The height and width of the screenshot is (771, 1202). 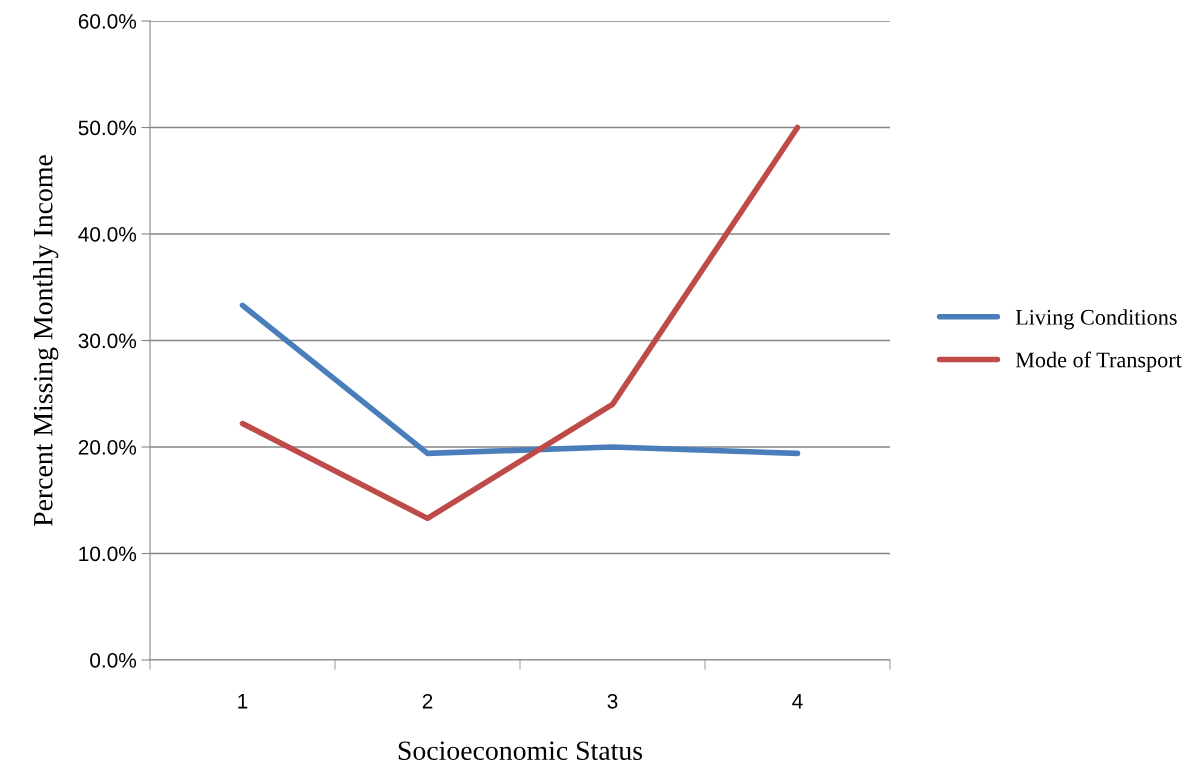 I want to click on x-tick-label: 4, so click(x=797, y=701).